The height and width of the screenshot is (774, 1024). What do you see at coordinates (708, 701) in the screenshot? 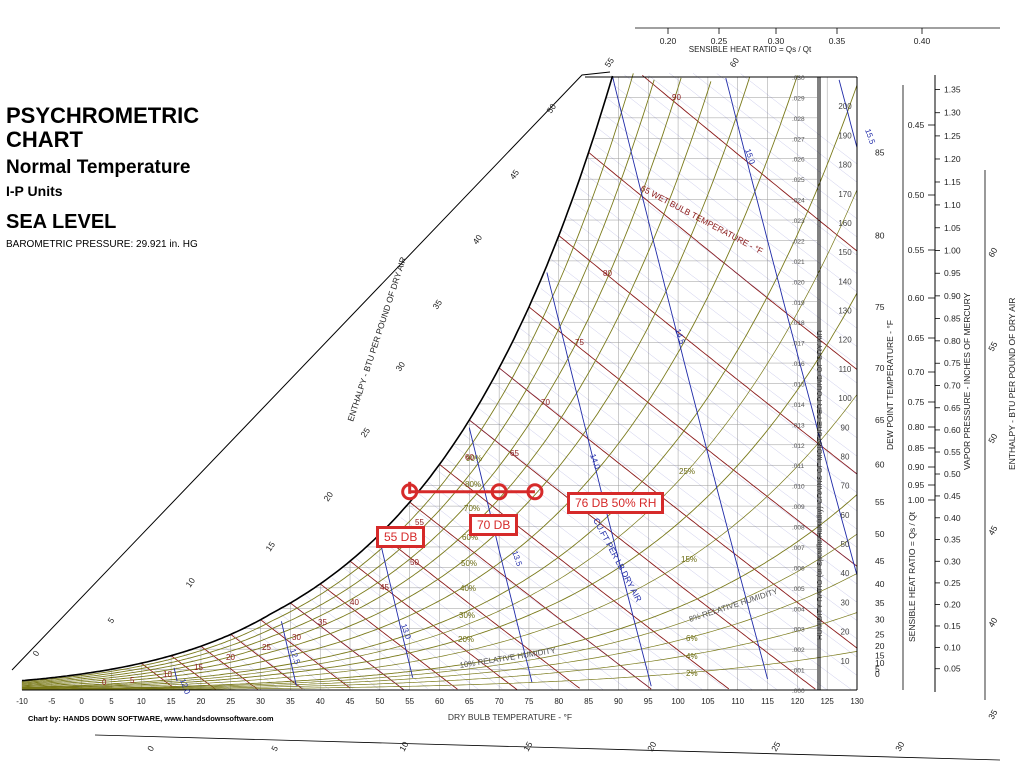
I see `dry-bulb-tick-label: 105` at bounding box center [708, 701].